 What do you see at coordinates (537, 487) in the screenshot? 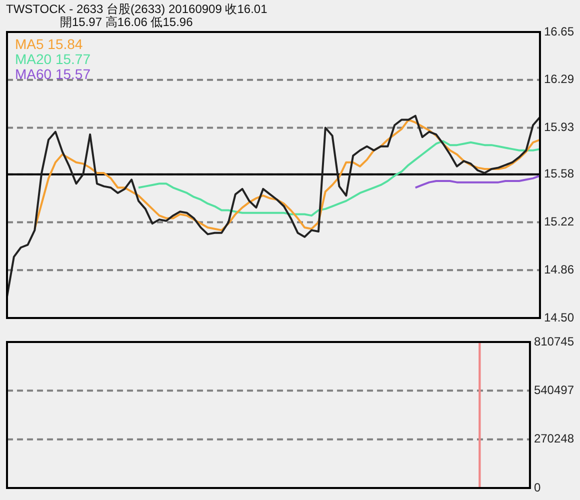
I see `y-tick-label: 0` at bounding box center [537, 487].